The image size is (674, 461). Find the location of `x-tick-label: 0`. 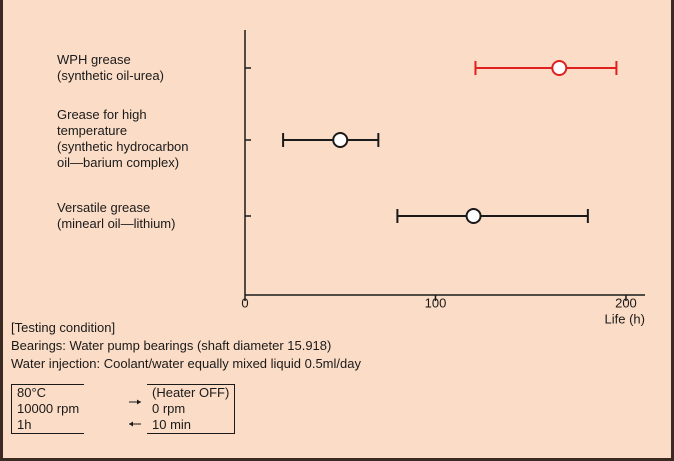

x-tick-label: 0 is located at coordinates (244, 302).